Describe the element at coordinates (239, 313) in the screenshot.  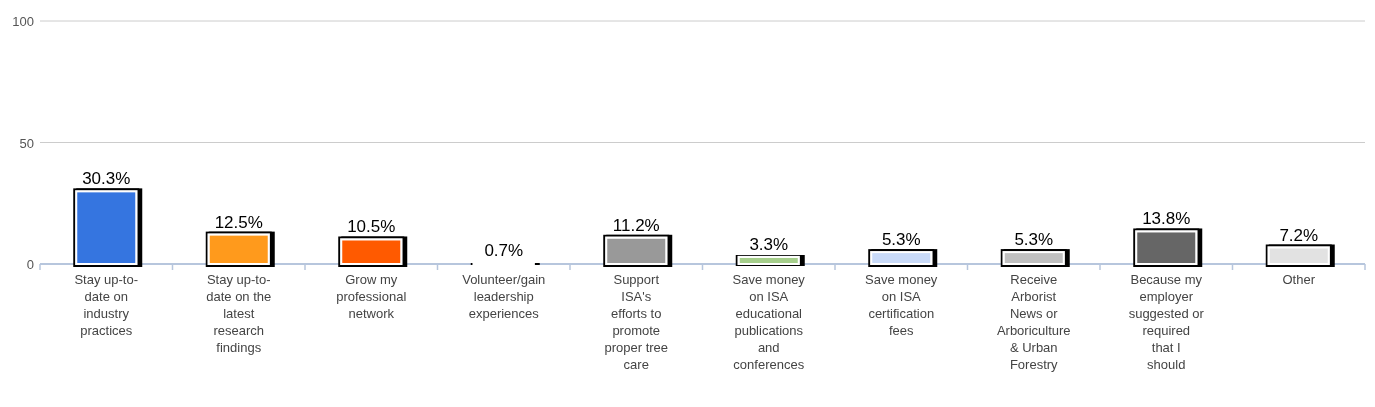
I see `x-tick-label: Stay up-to-date on the latest research findings` at that location.